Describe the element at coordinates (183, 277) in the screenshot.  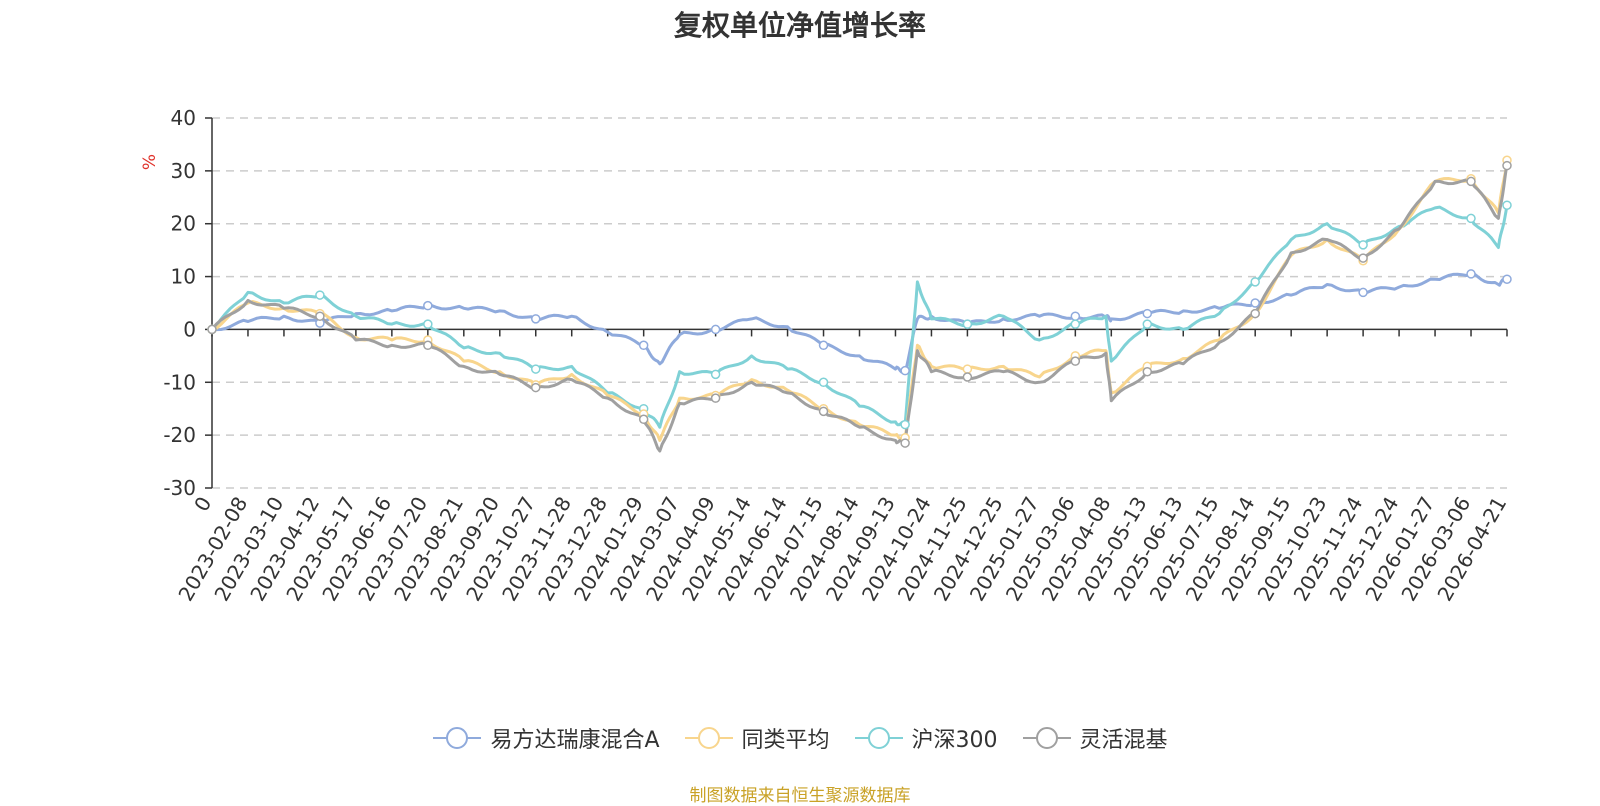
I see `y-tick-label: 10` at that location.